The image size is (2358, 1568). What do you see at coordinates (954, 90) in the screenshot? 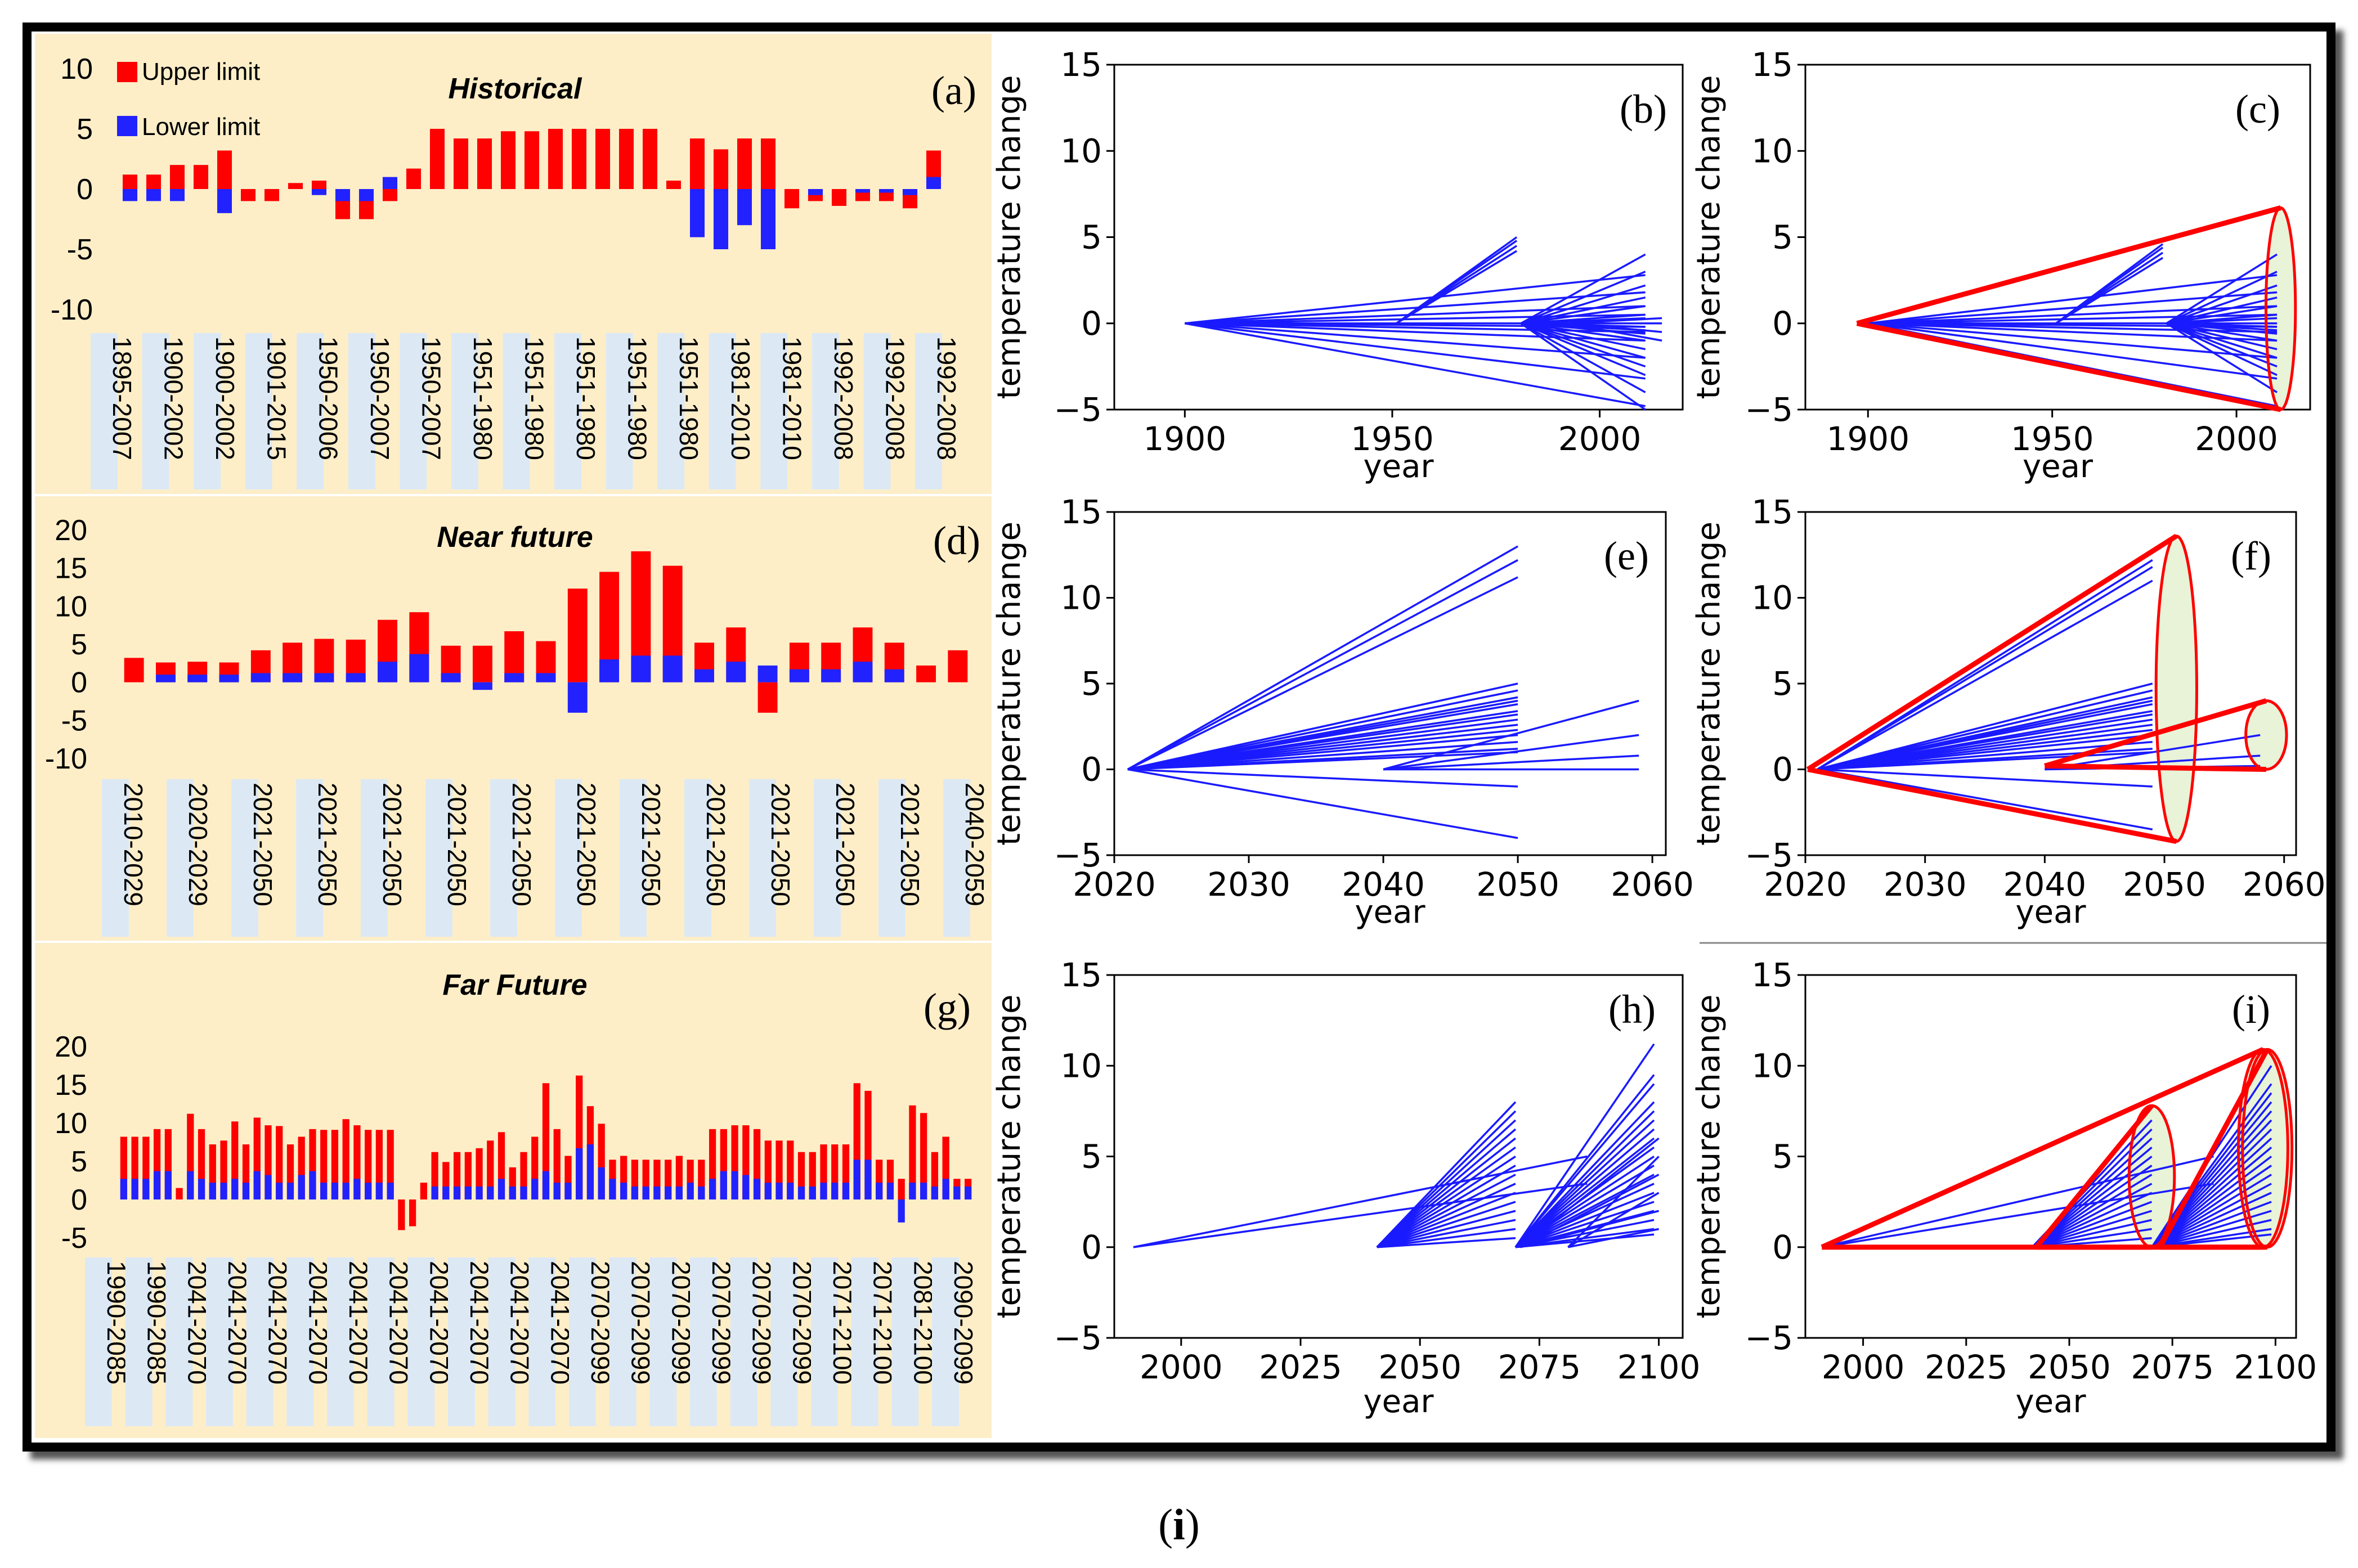
I see `panel-label: (a)` at bounding box center [954, 90].